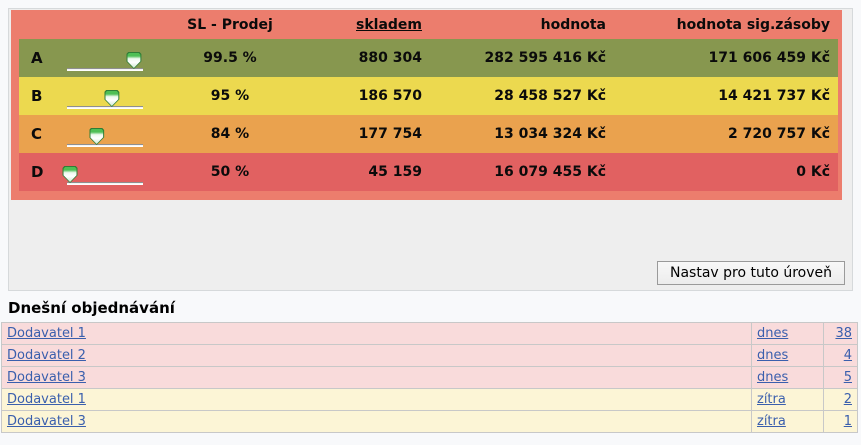 This screenshot has height=445, width=861. What do you see at coordinates (840, 399) in the screenshot?
I see `count-cell: 2` at bounding box center [840, 399].